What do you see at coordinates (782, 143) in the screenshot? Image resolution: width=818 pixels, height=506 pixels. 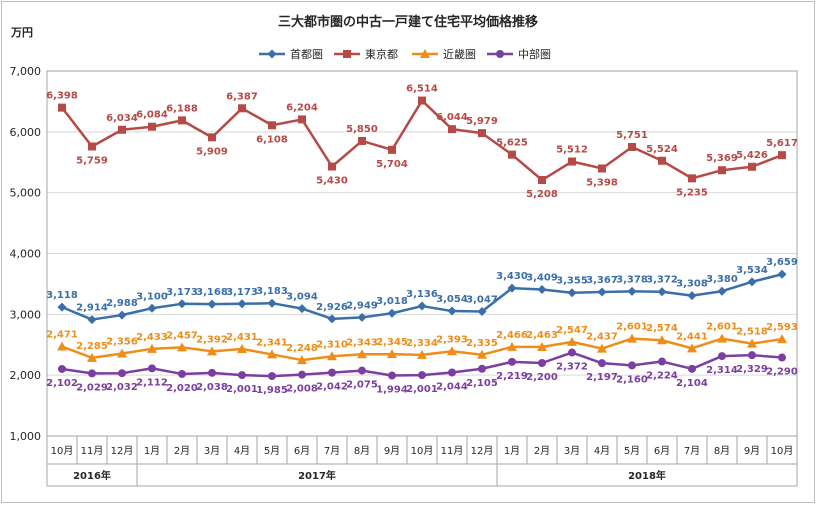 I see `data-label: 5,617` at bounding box center [782, 143].